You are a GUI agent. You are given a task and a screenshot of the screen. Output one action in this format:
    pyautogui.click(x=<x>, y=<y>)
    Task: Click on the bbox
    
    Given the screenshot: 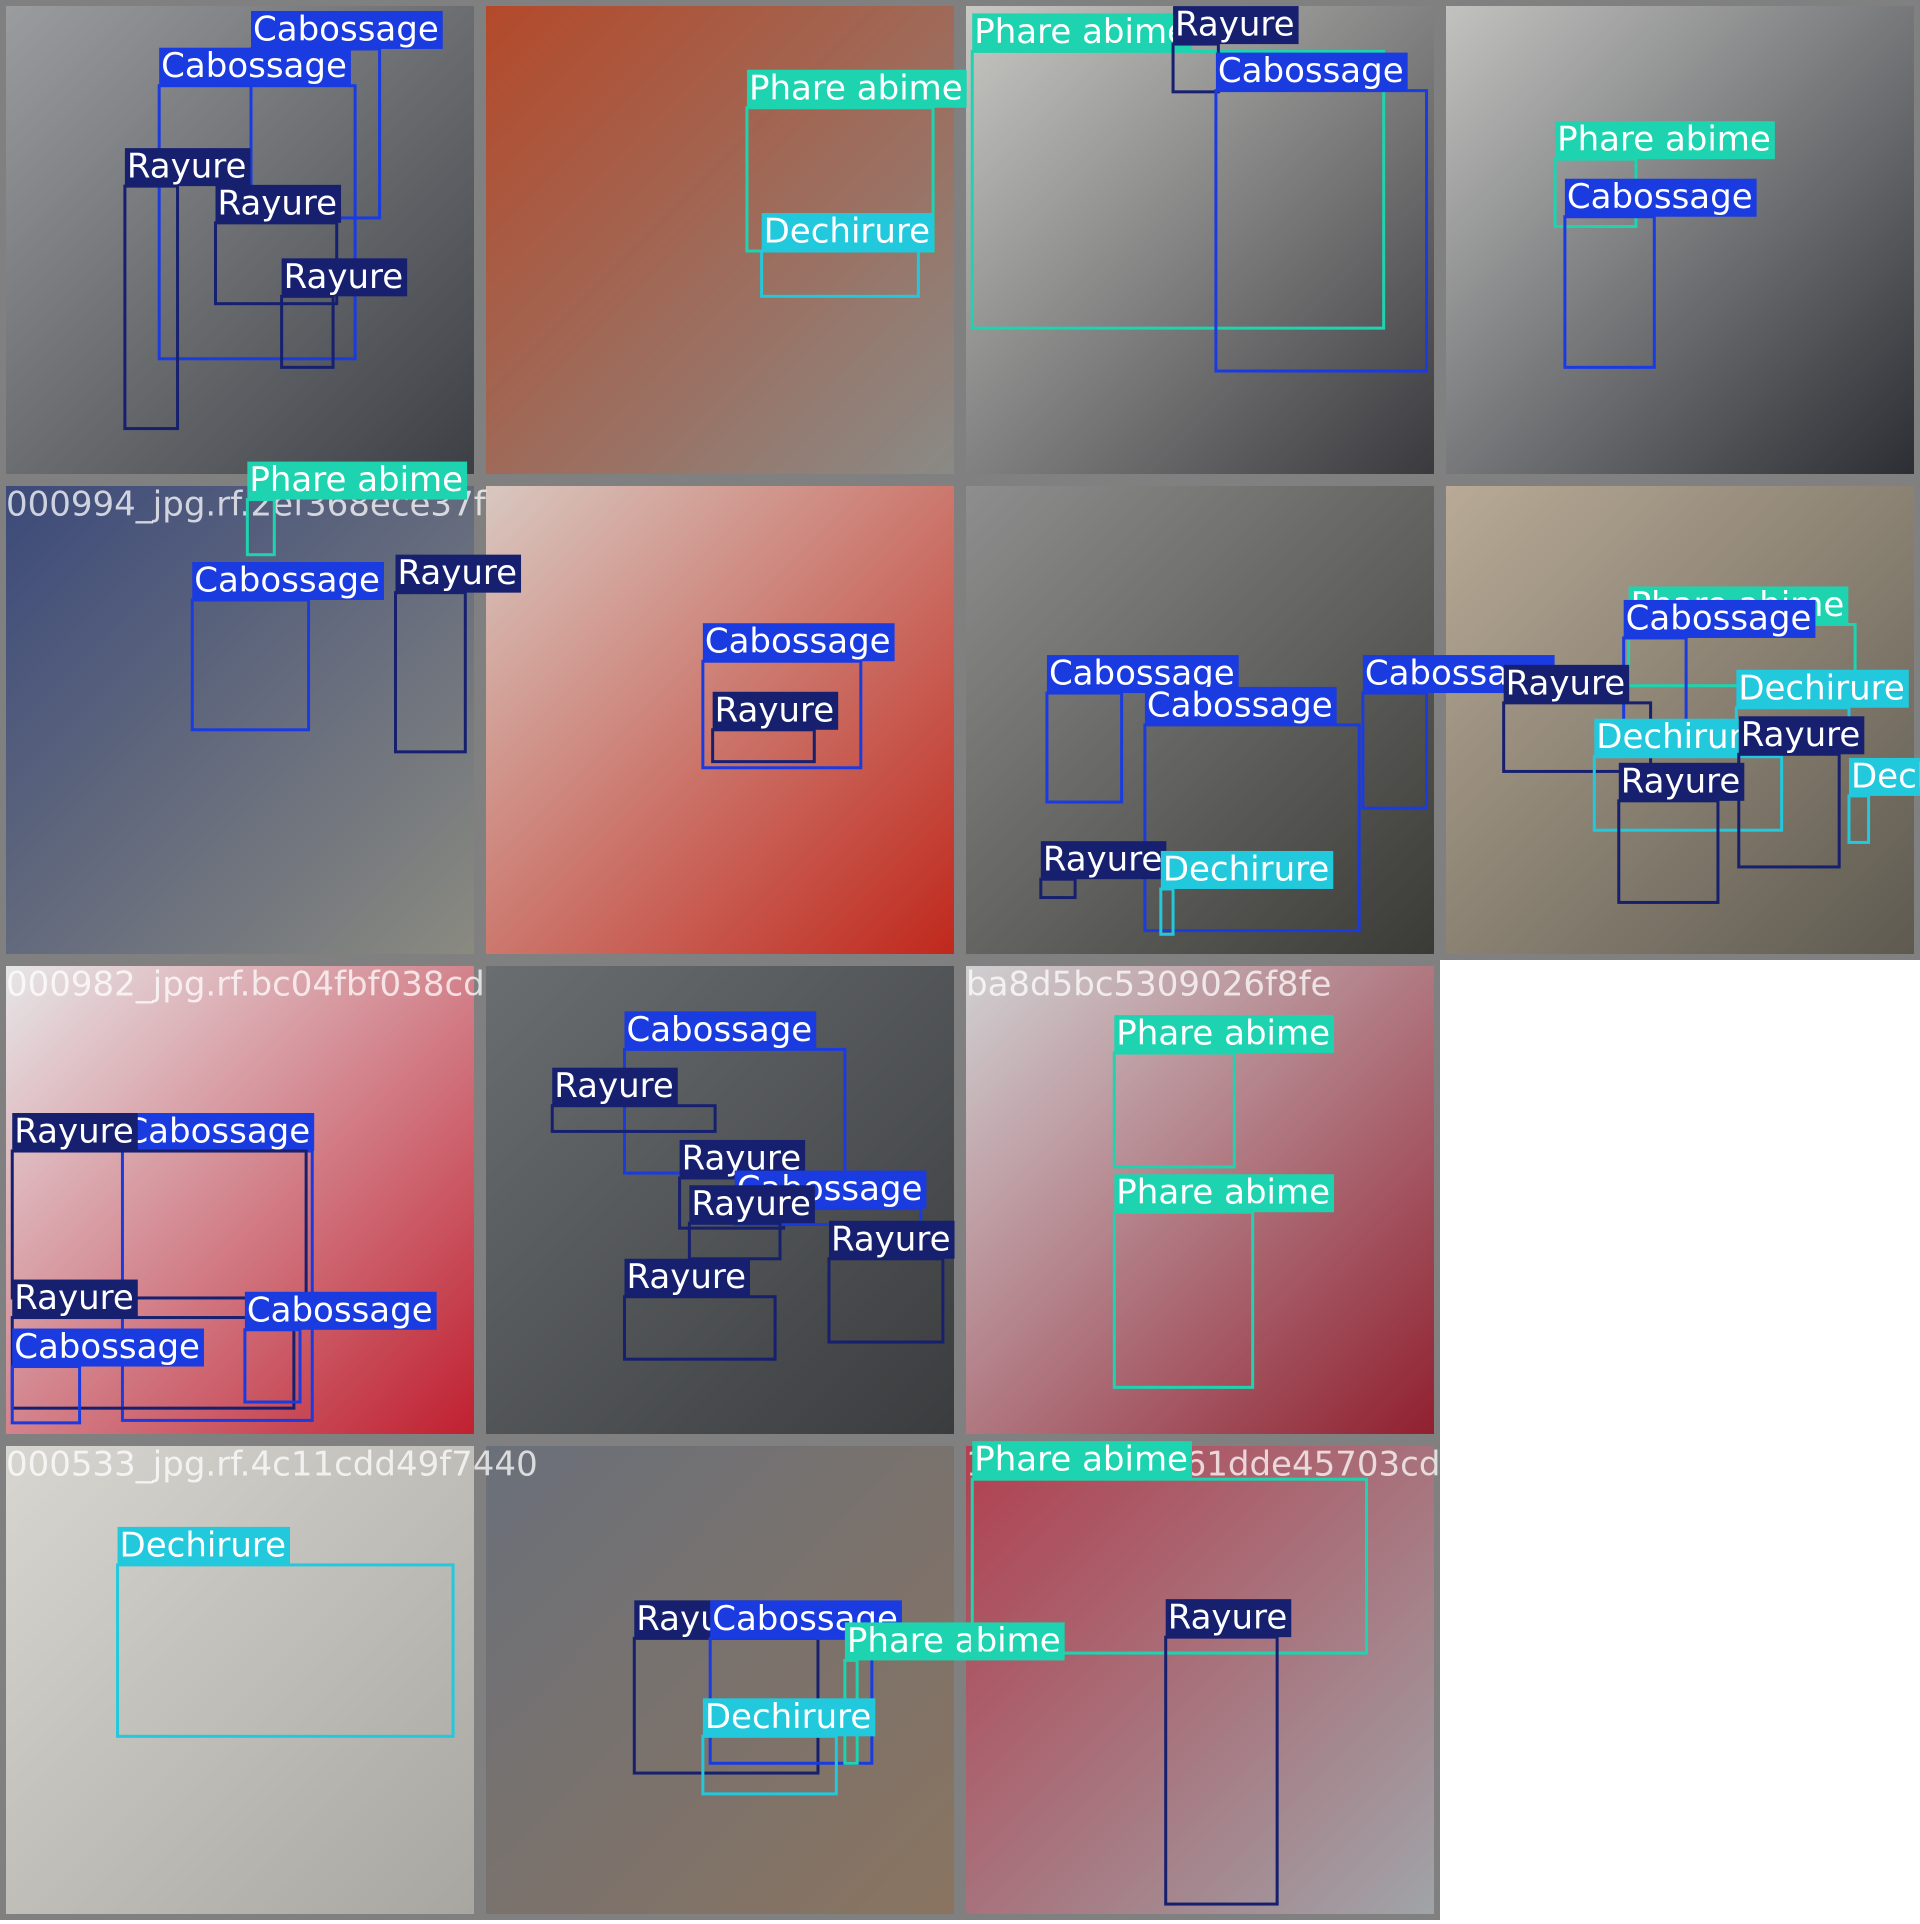 What is the action you would take?
    pyautogui.click(x=159, y=1224)
    